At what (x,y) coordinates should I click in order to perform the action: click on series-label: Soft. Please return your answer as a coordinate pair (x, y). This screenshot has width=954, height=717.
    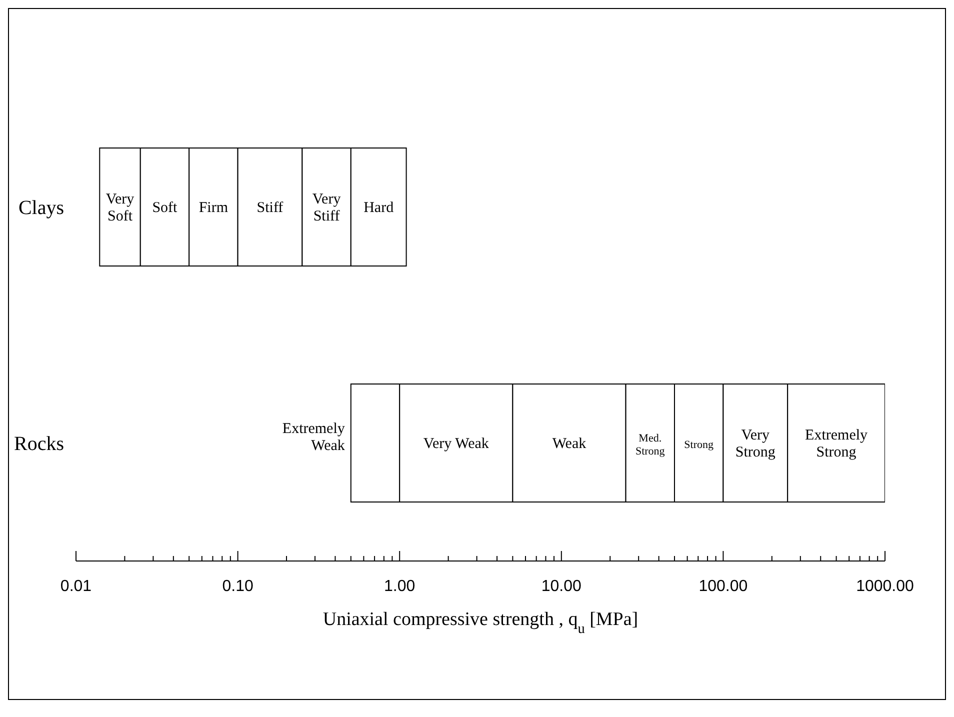
    Looking at the image, I should click on (165, 208).